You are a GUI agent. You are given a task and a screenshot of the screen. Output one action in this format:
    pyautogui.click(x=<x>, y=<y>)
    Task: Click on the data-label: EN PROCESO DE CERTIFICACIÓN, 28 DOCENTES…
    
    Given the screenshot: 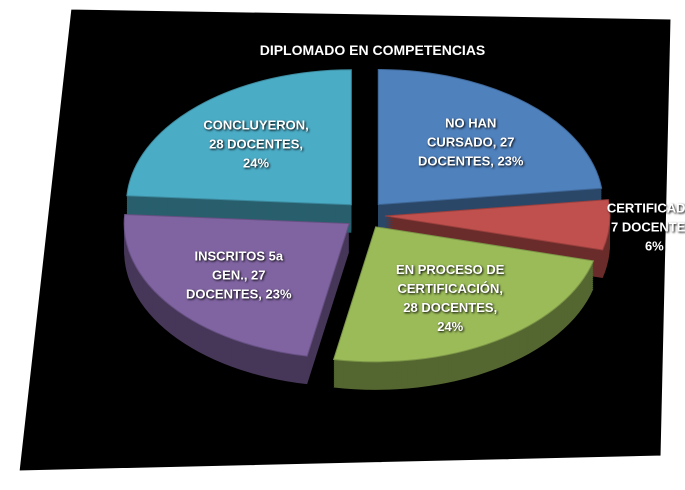 What is the action you would take?
    pyautogui.click(x=450, y=297)
    